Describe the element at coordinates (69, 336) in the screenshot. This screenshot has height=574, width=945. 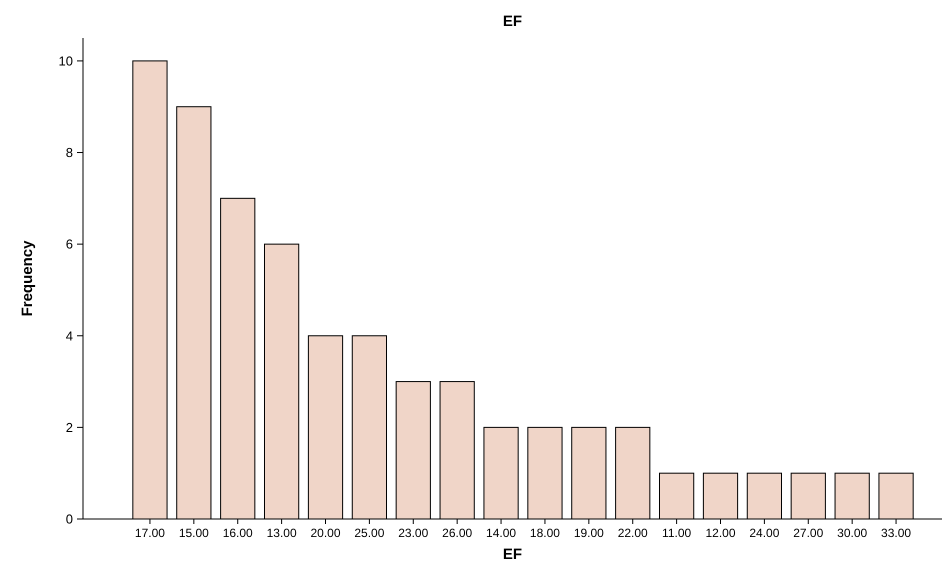
I see `y-tick-label: 4` at that location.